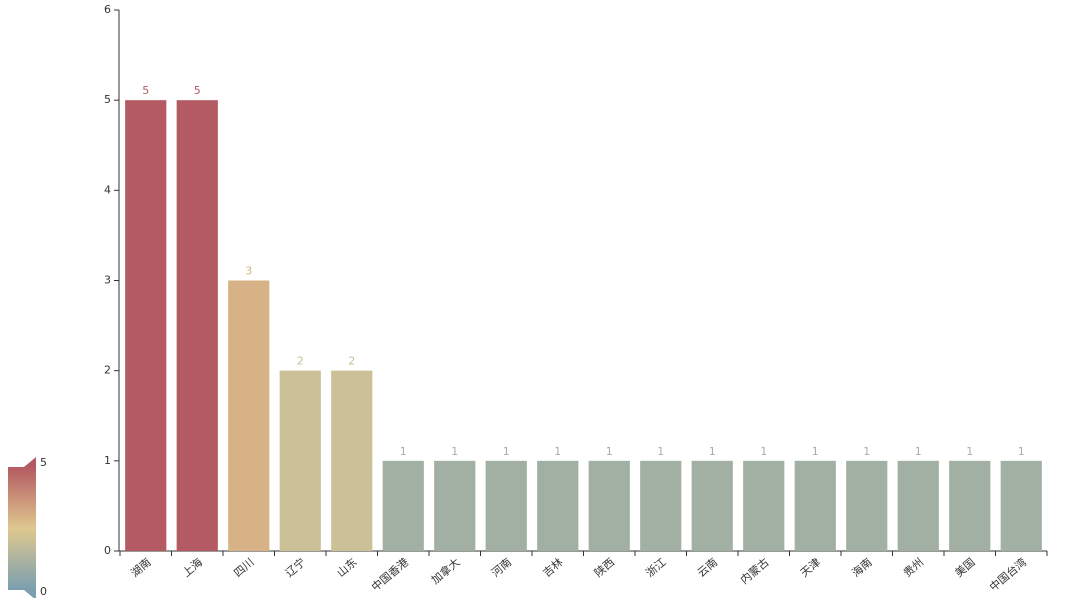 The width and height of the screenshot is (1080, 598). Describe the element at coordinates (107, 9) in the screenshot. I see `y-tick-label: 6` at that location.